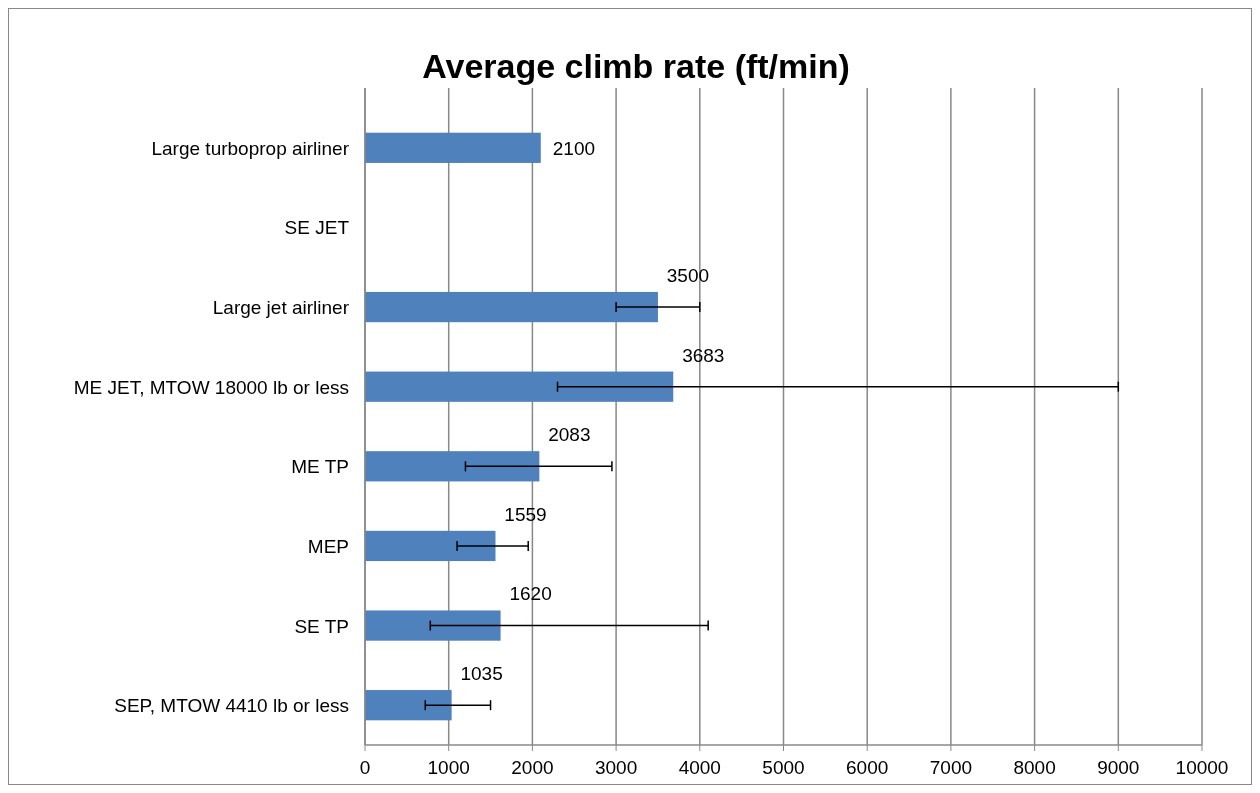  Describe the element at coordinates (320, 467) in the screenshot. I see `y-tick-label: ME TP` at that location.